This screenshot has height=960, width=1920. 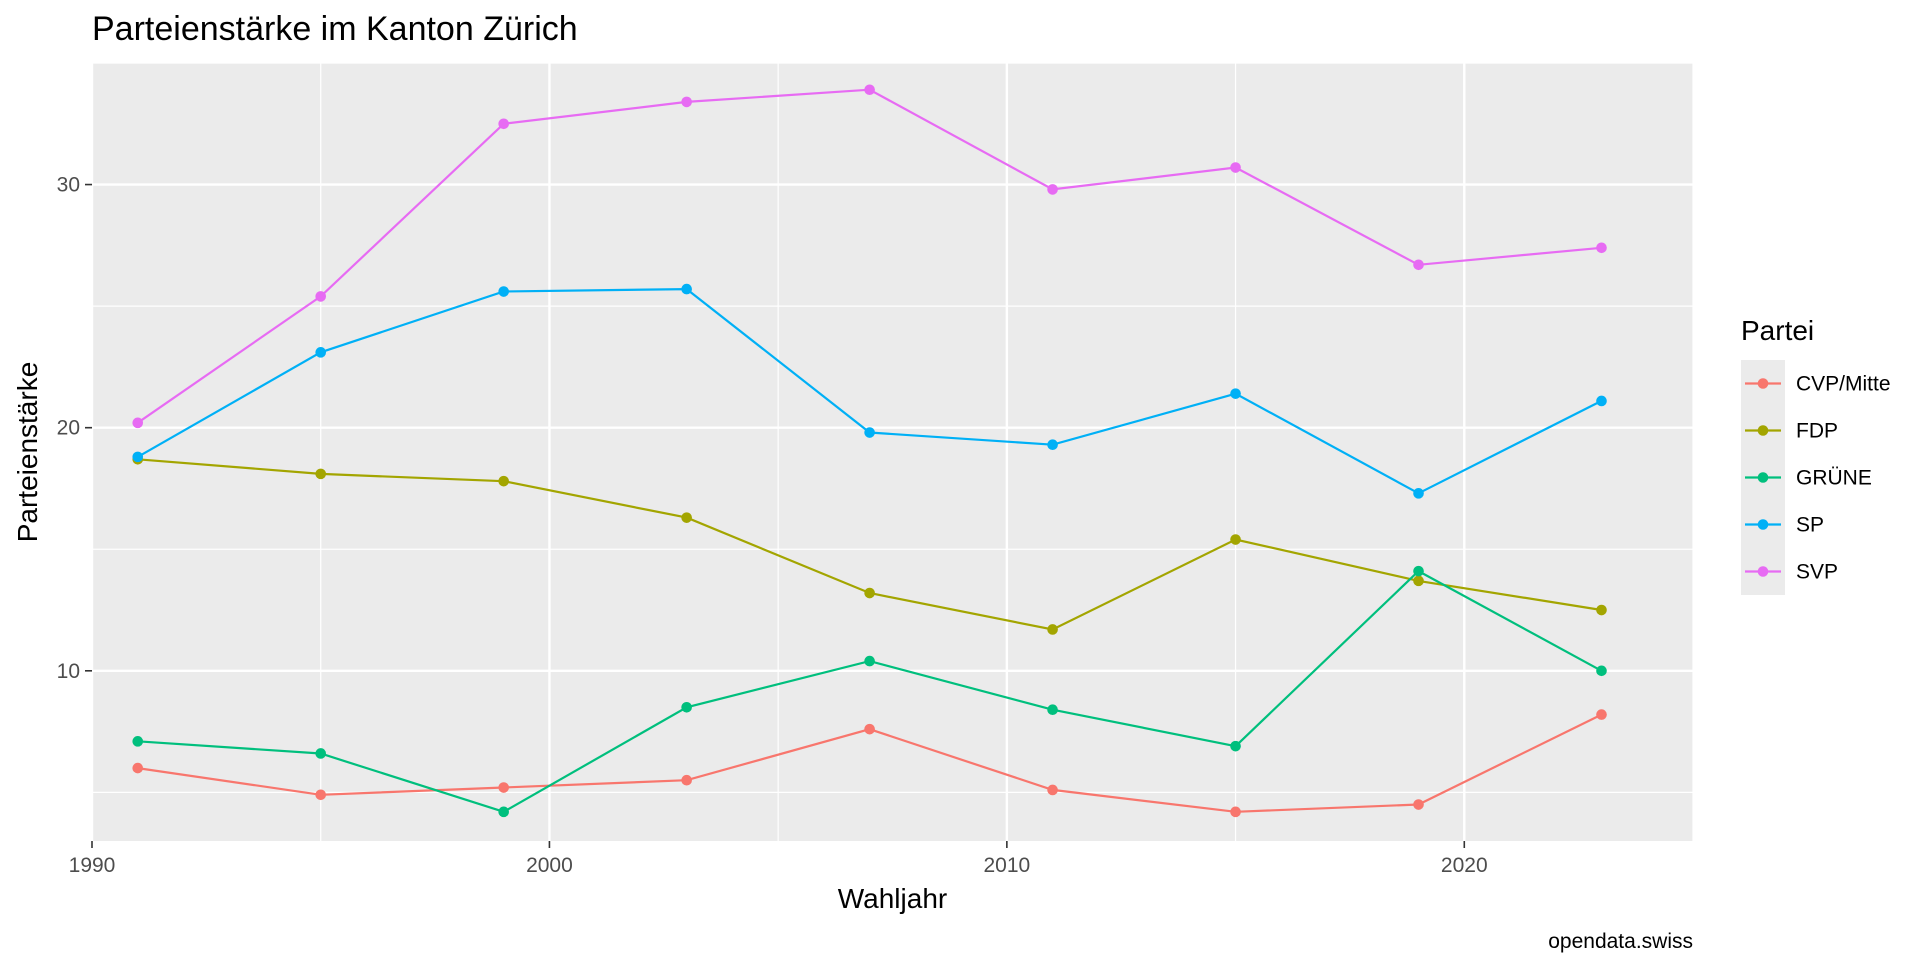 What do you see at coordinates (1817, 572) in the screenshot?
I see `legend-label: SVP` at bounding box center [1817, 572].